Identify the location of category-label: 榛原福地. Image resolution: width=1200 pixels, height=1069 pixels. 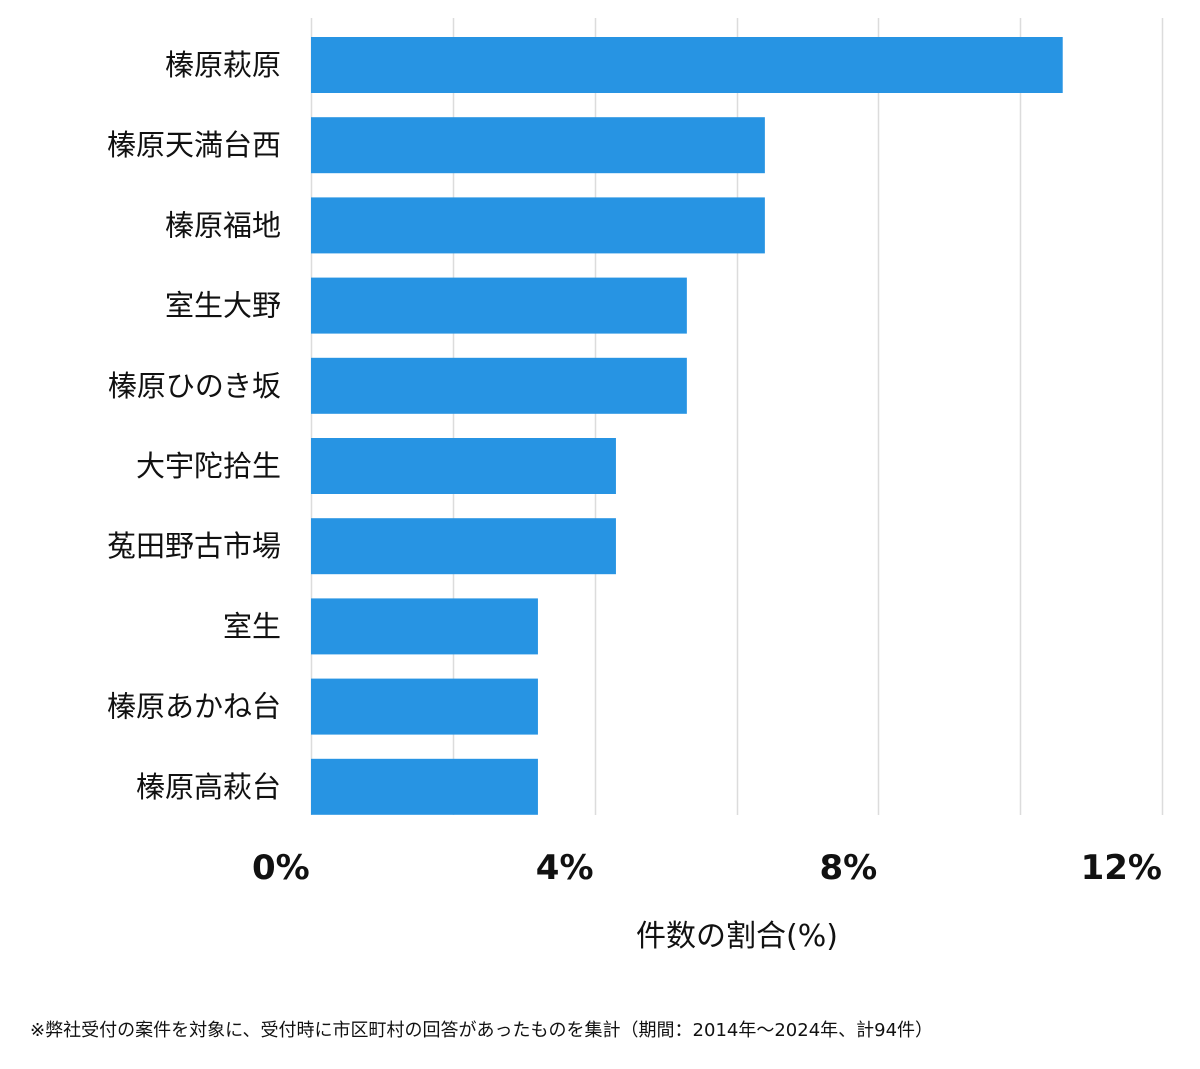
(223, 225).